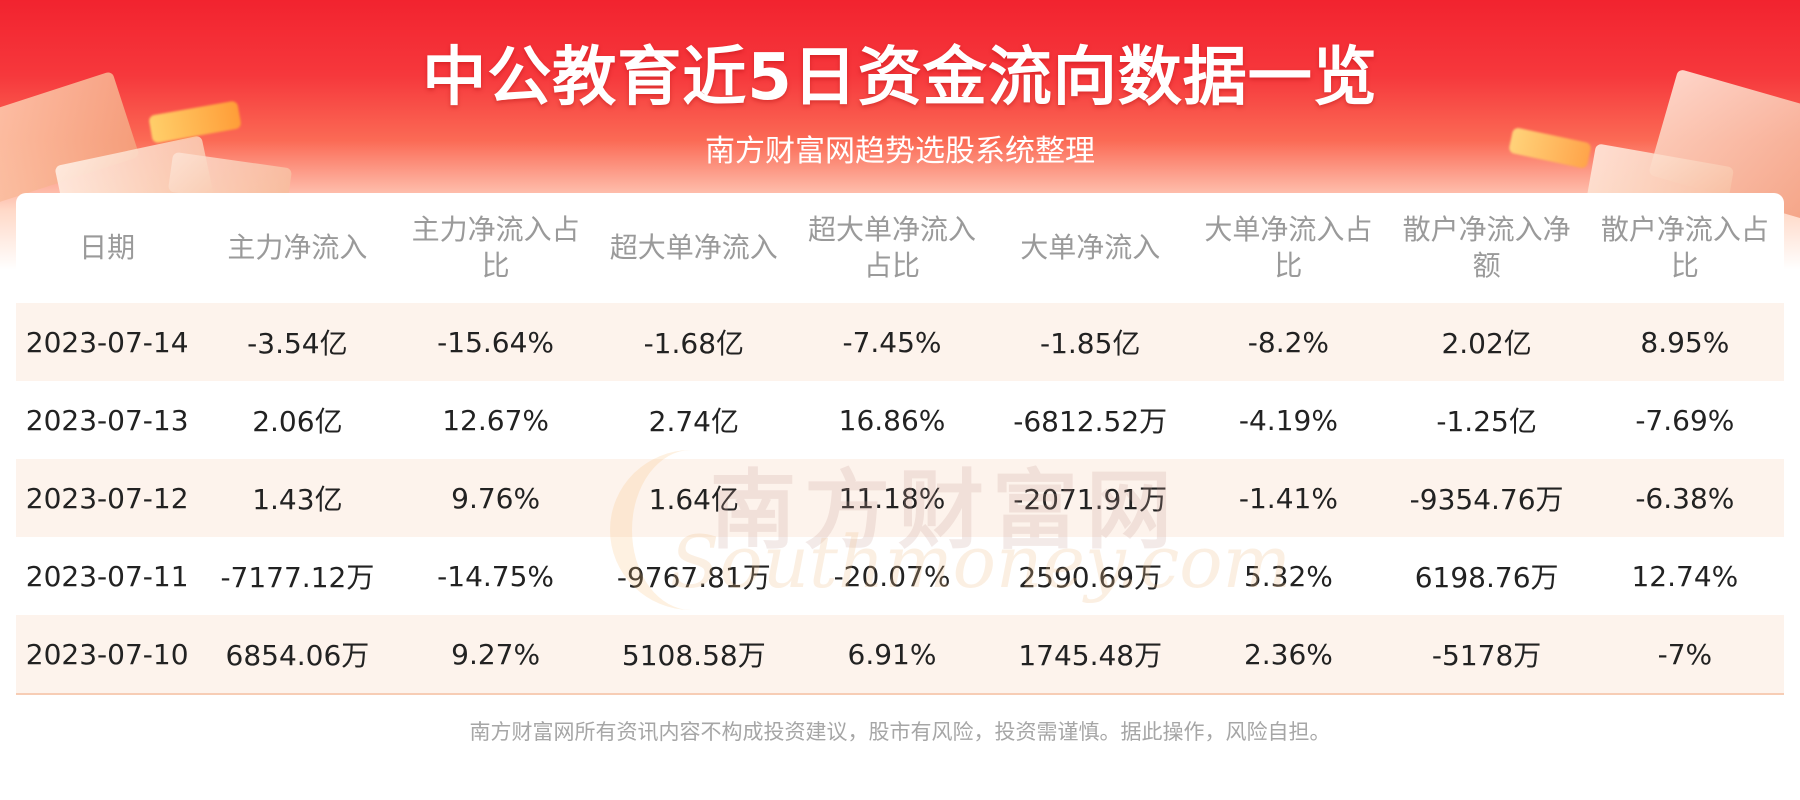  I want to click on cell-retail-inflow: 2.02亿, so click(1486, 342).